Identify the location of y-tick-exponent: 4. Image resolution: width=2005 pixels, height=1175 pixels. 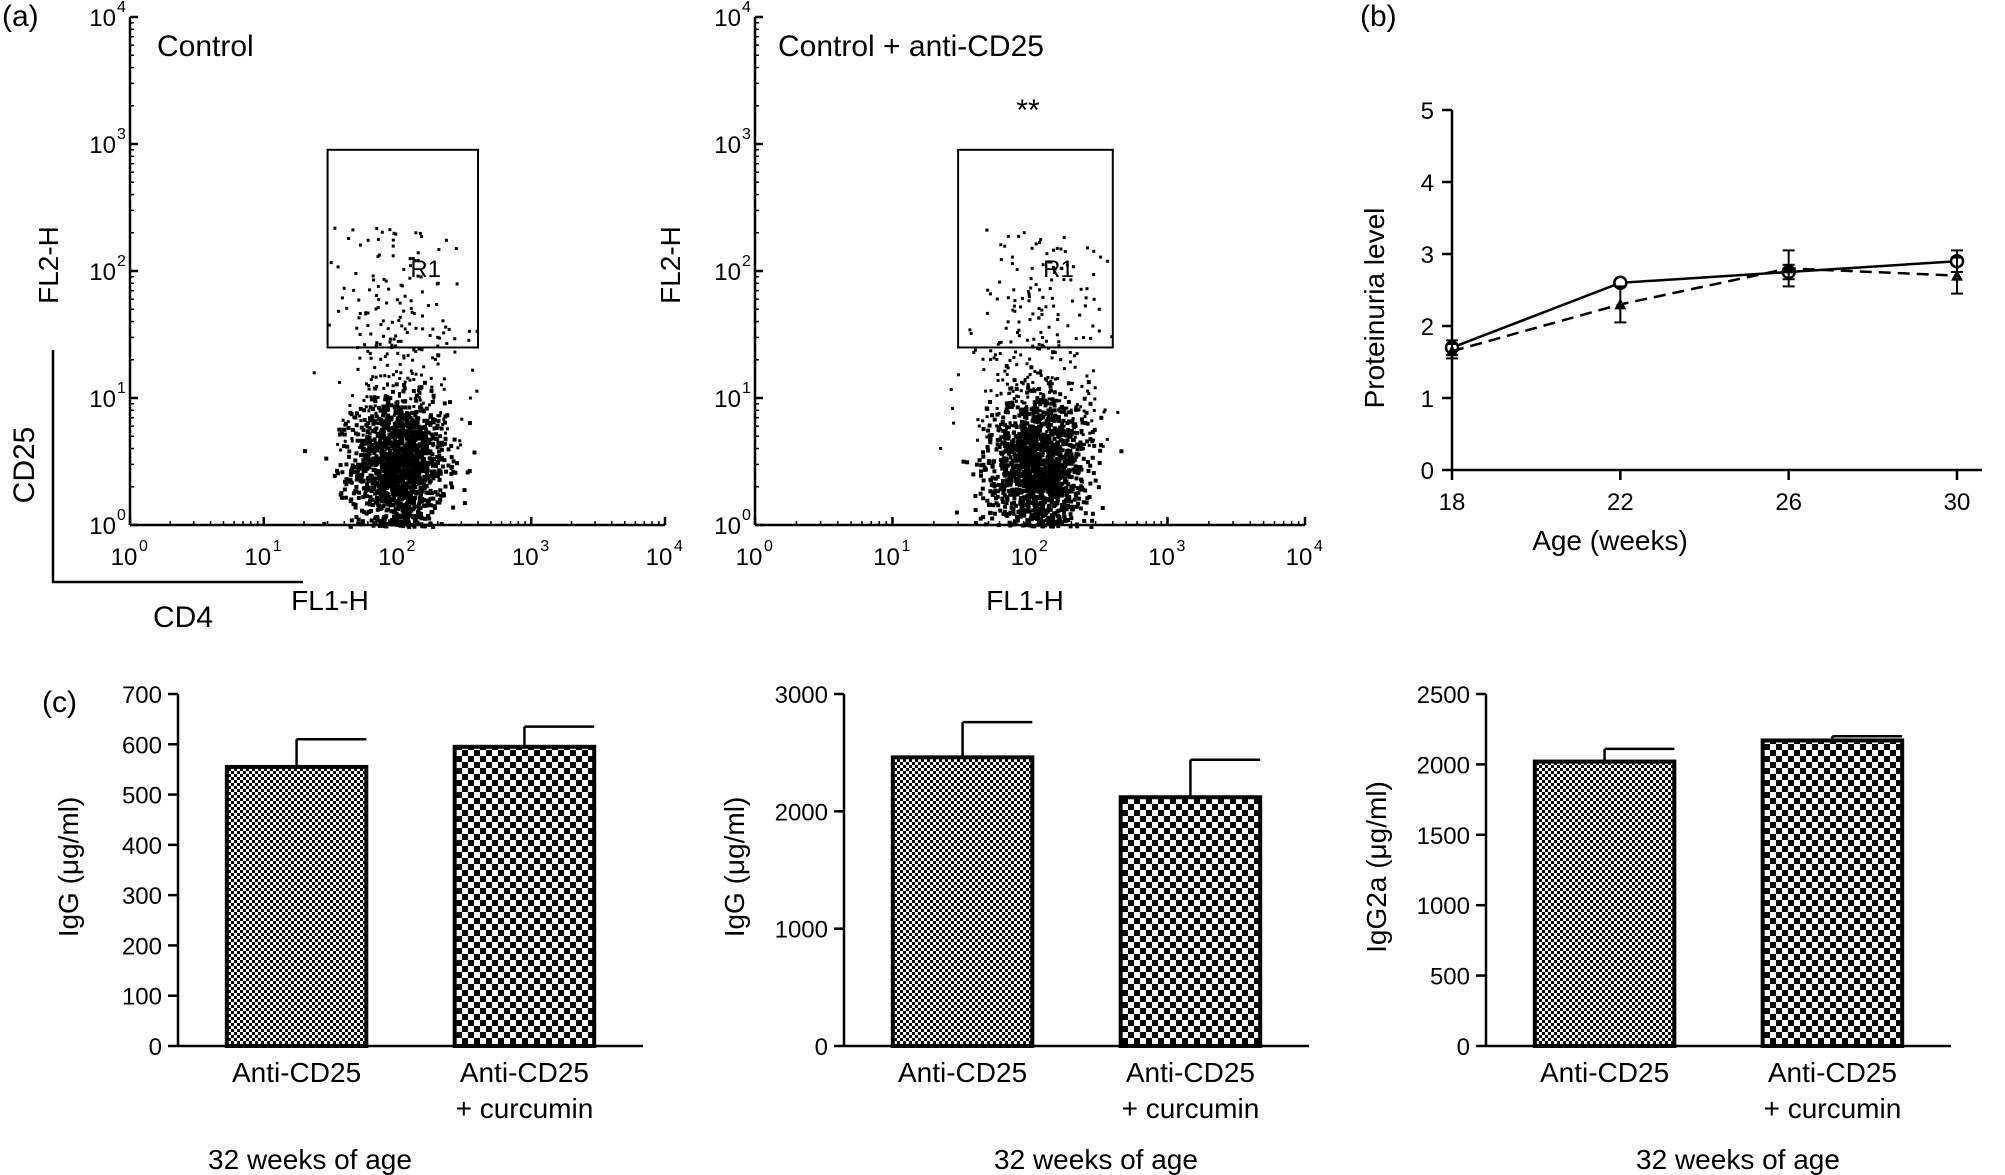
(746, 8).